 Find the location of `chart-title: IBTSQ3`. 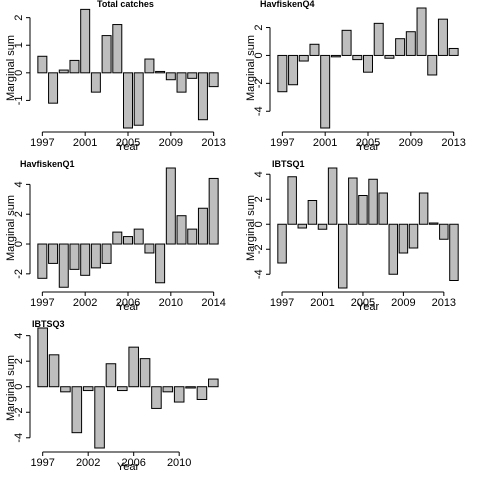

chart-title: IBTSQ3 is located at coordinates (48, 324).